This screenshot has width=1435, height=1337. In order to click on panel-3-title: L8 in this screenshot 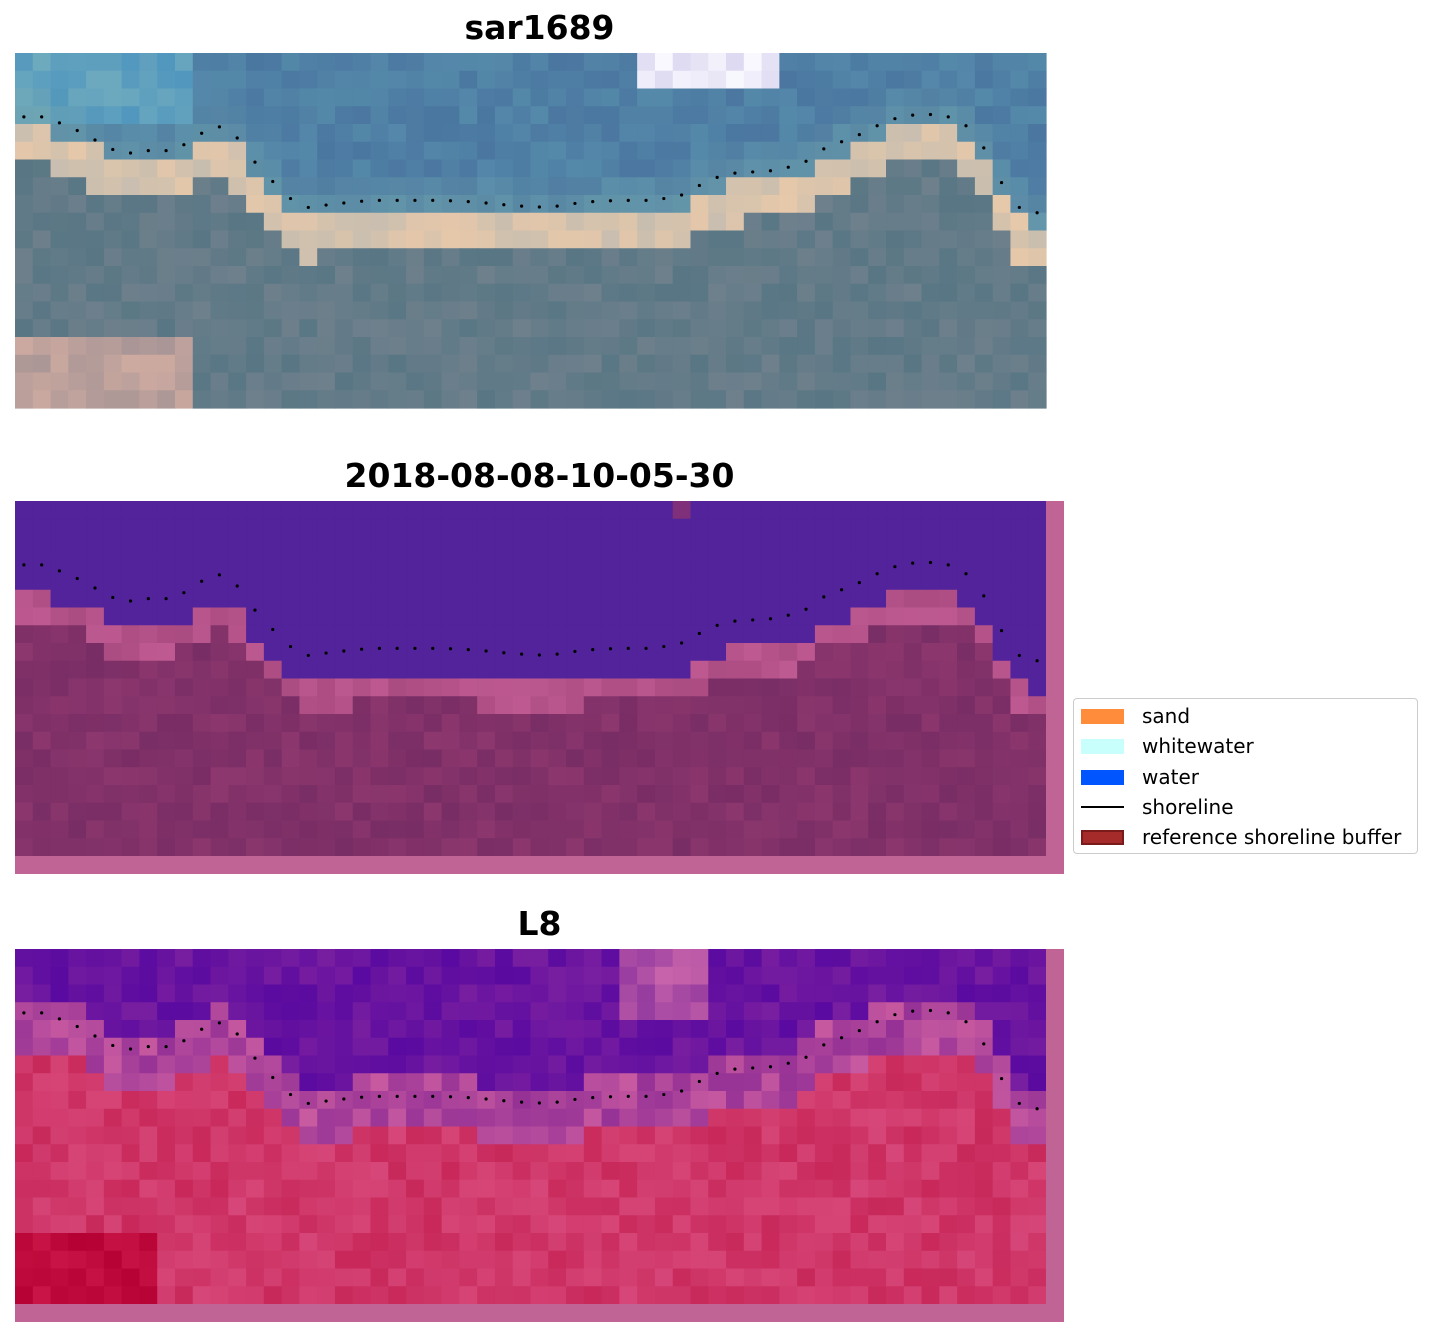, I will do `click(539, 923)`.